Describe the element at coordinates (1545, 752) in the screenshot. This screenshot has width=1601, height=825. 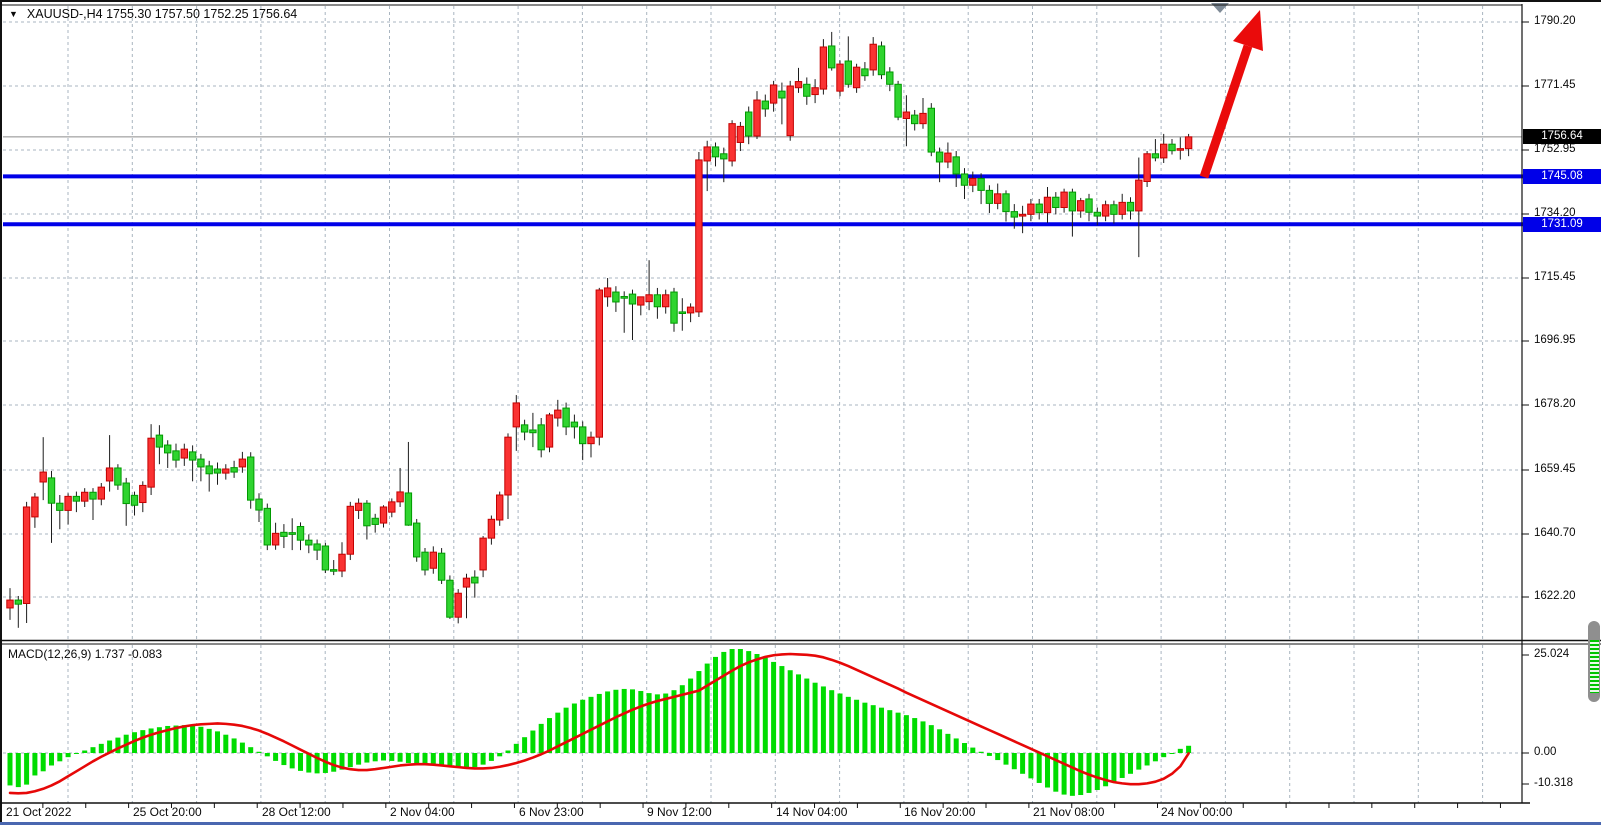
I see `macd-scale-label: 0.00` at that location.